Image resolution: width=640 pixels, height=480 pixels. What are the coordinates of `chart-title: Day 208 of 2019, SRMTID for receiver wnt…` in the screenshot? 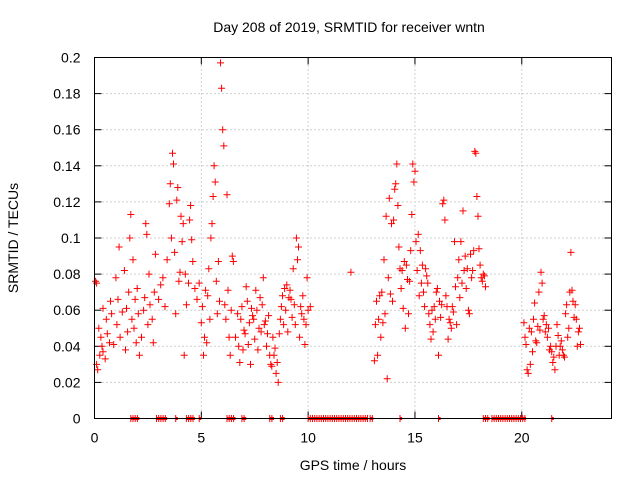 It's located at (349, 27).